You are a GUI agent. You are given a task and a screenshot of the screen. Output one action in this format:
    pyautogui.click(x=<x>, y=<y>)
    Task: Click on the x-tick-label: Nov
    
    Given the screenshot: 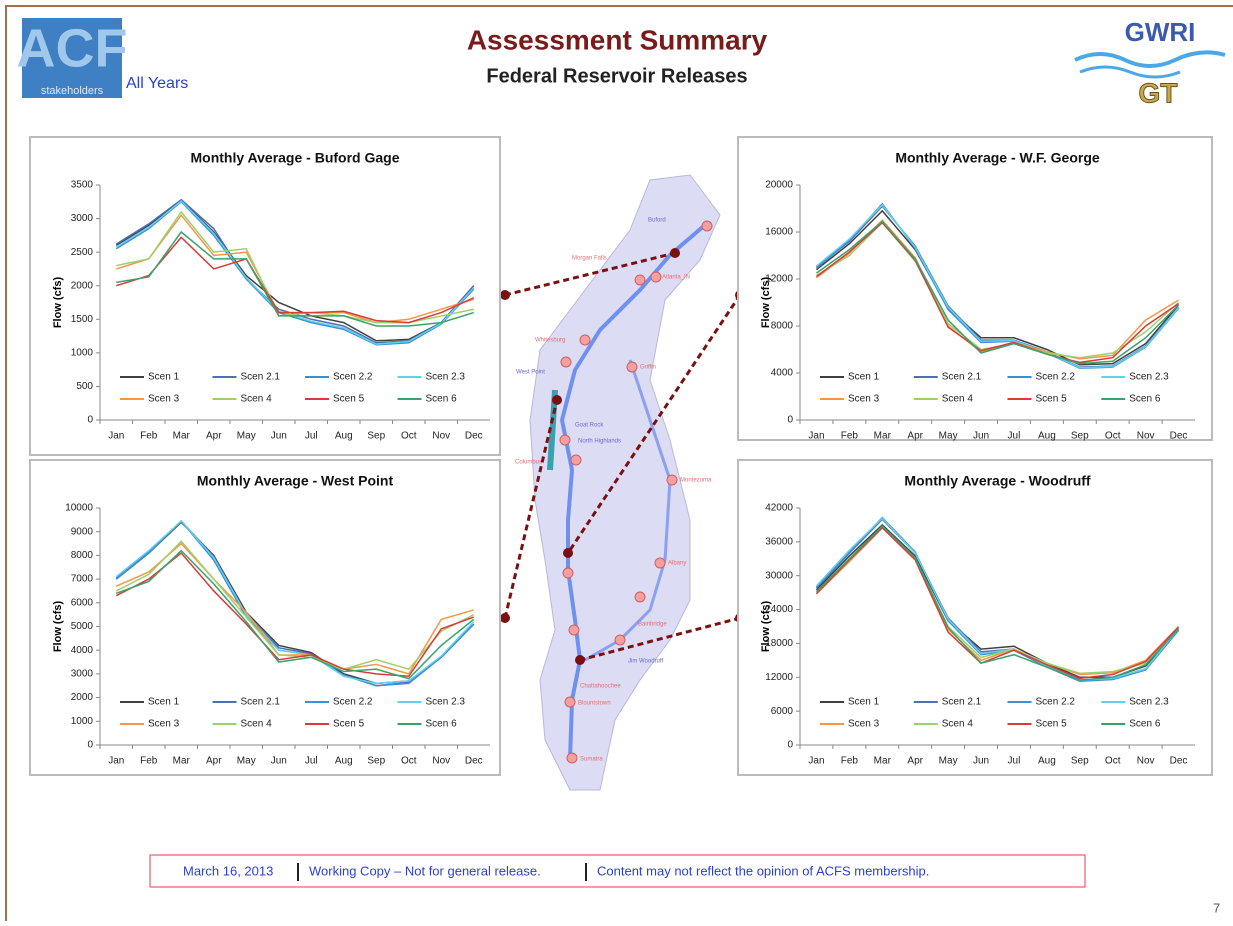 What is the action you would take?
    pyautogui.click(x=441, y=761)
    